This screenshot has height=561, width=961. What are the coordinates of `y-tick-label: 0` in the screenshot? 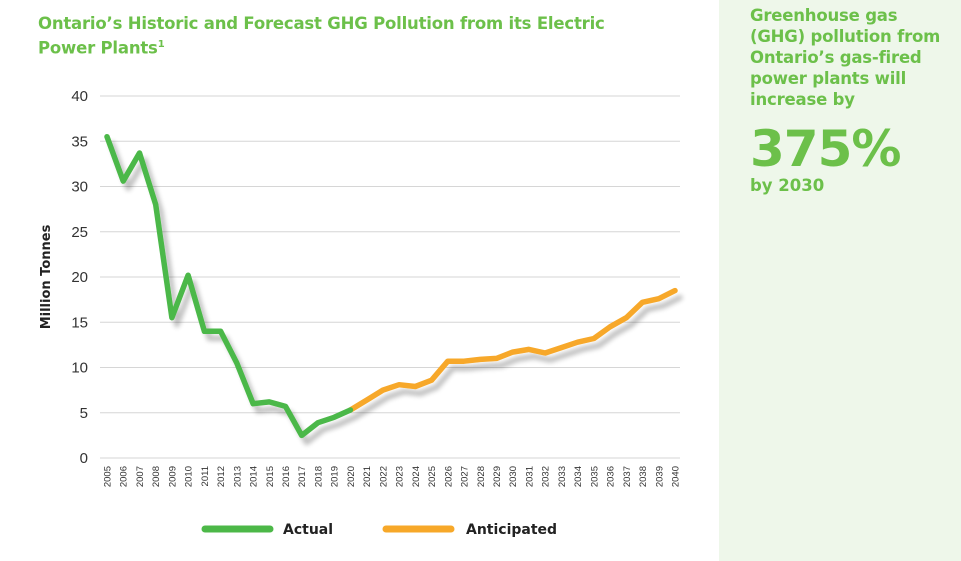 It's located at (84, 458).